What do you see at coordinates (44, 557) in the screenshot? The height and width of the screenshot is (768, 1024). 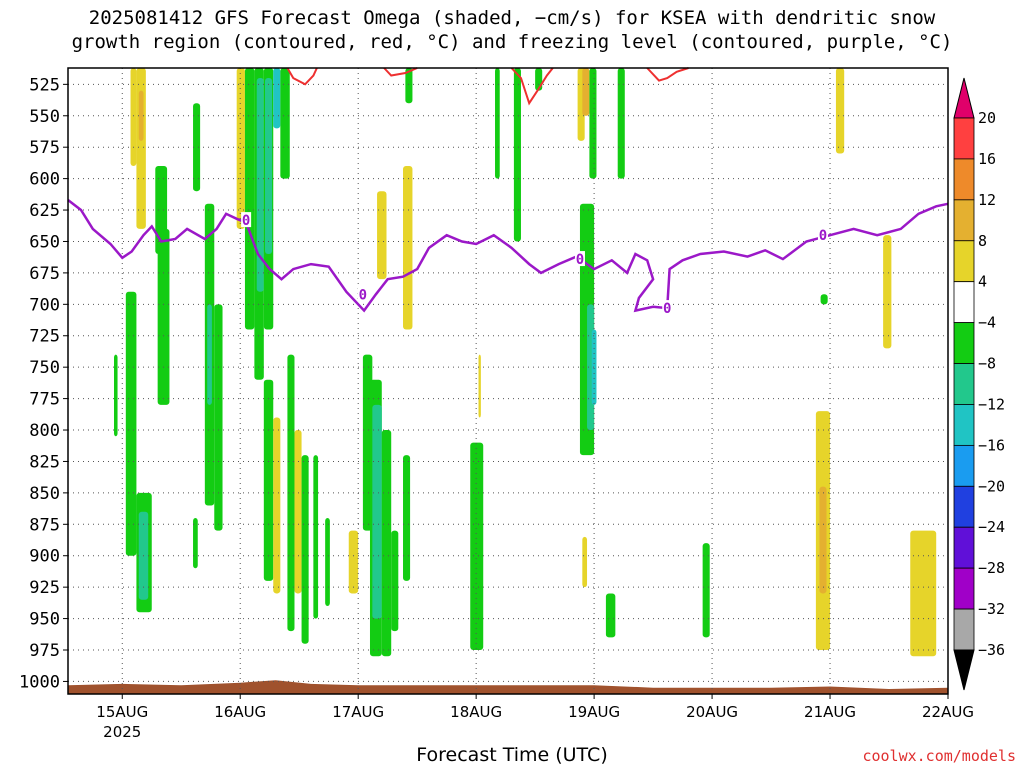 I see `y-tick-label-900: 900` at bounding box center [44, 557].